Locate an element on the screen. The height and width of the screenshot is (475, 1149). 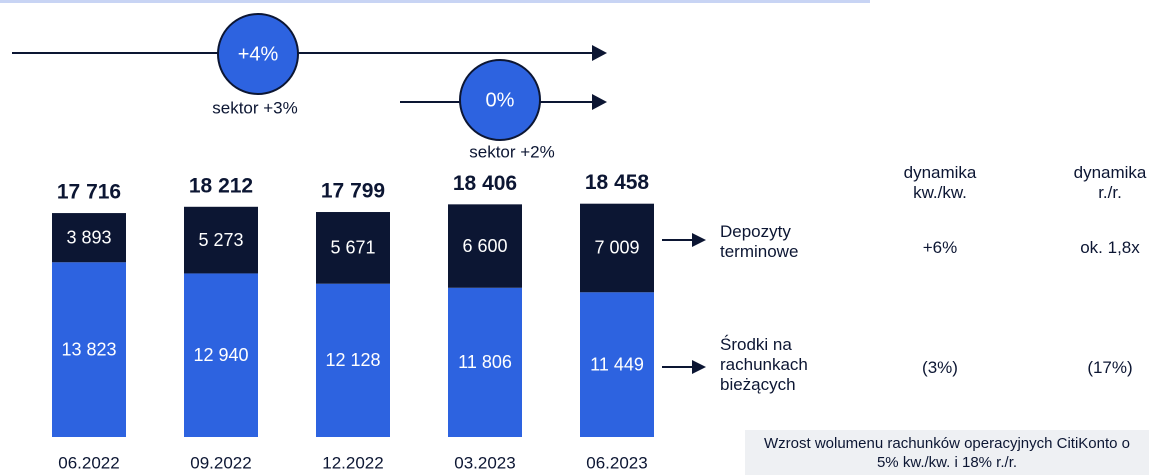
value-label: 12 940 is located at coordinates (220, 355).